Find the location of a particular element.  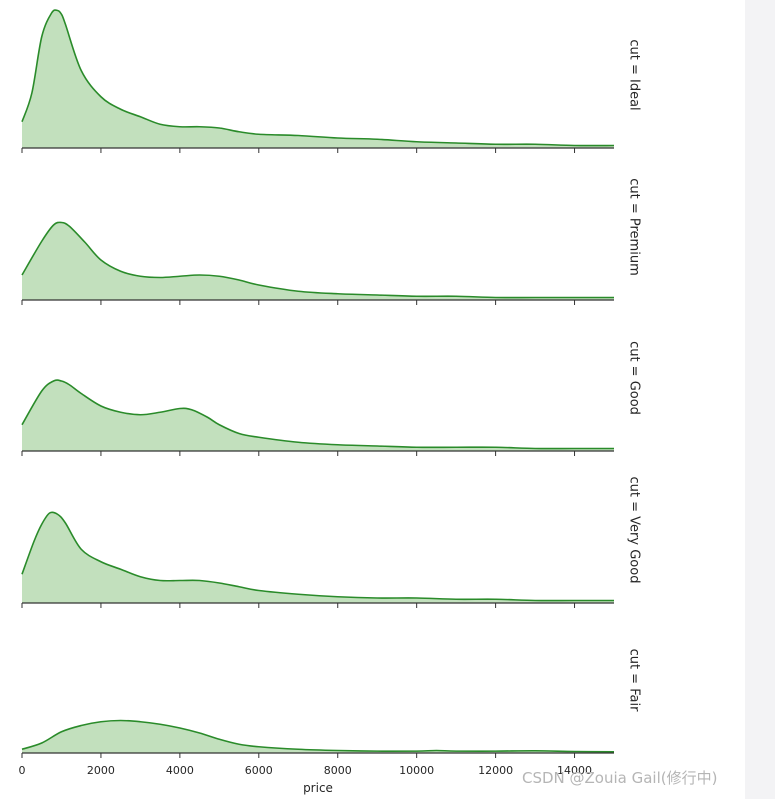

x-tick-label-4: 8000 is located at coordinates (338, 770).